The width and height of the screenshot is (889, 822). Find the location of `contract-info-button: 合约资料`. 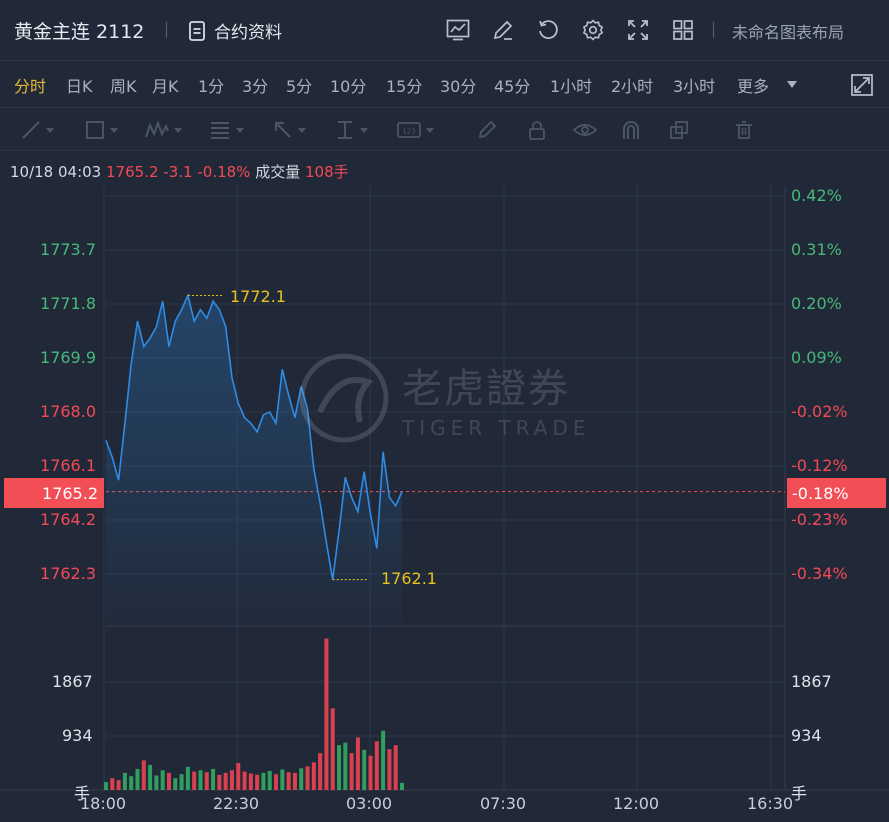

contract-info-button: 合约资料 is located at coordinates (235, 30).